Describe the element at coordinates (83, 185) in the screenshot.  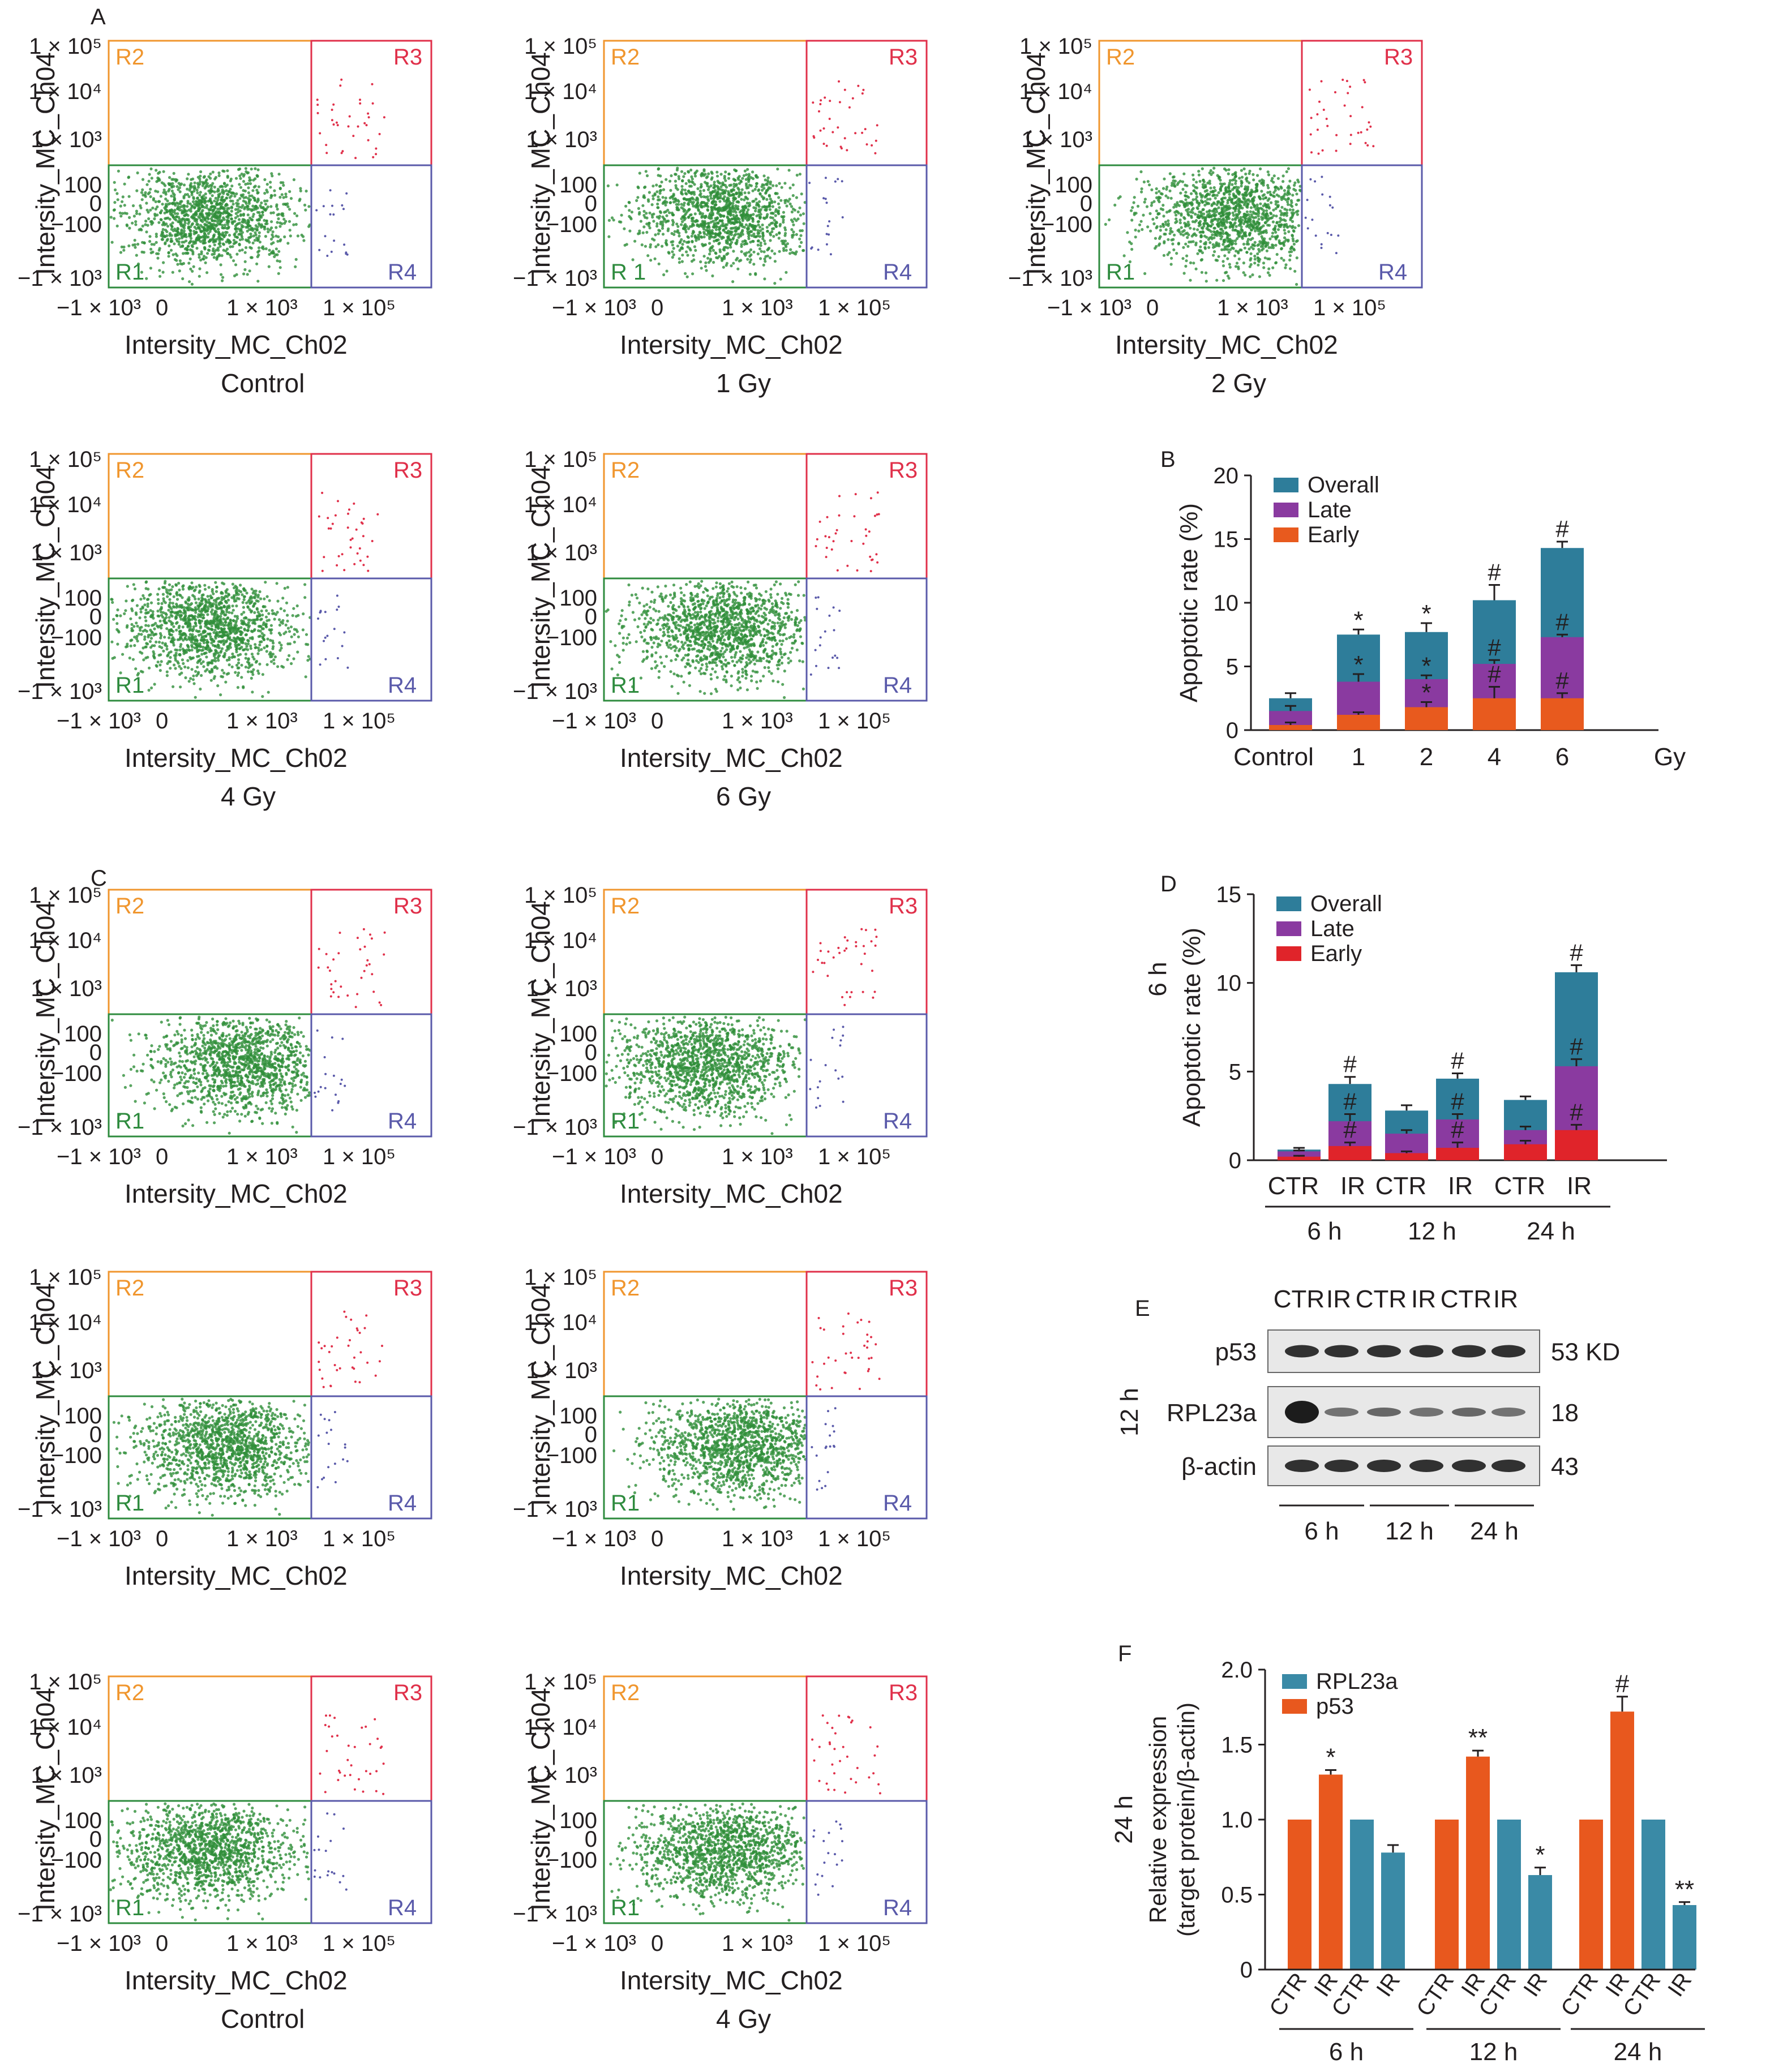
I see `flow-y-tick-label: 100` at that location.